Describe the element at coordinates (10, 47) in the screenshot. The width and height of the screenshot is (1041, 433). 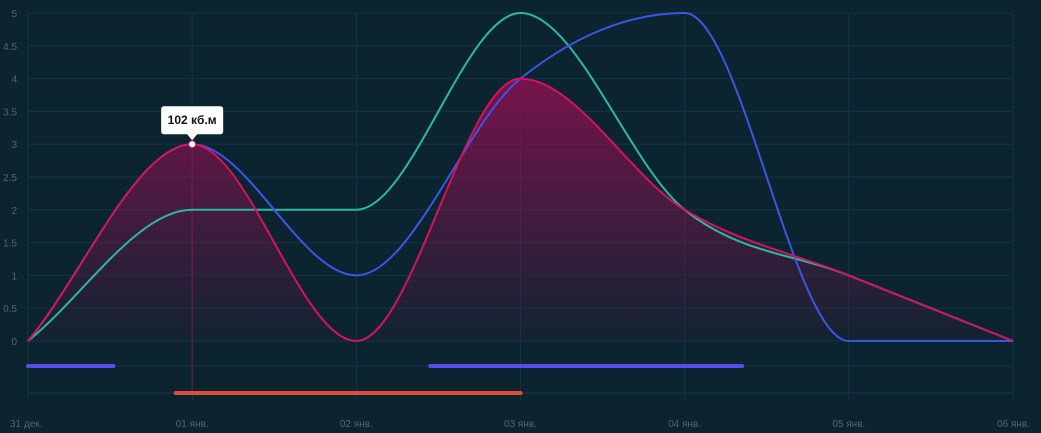
I see `y-tick-label: 4.5` at that location.